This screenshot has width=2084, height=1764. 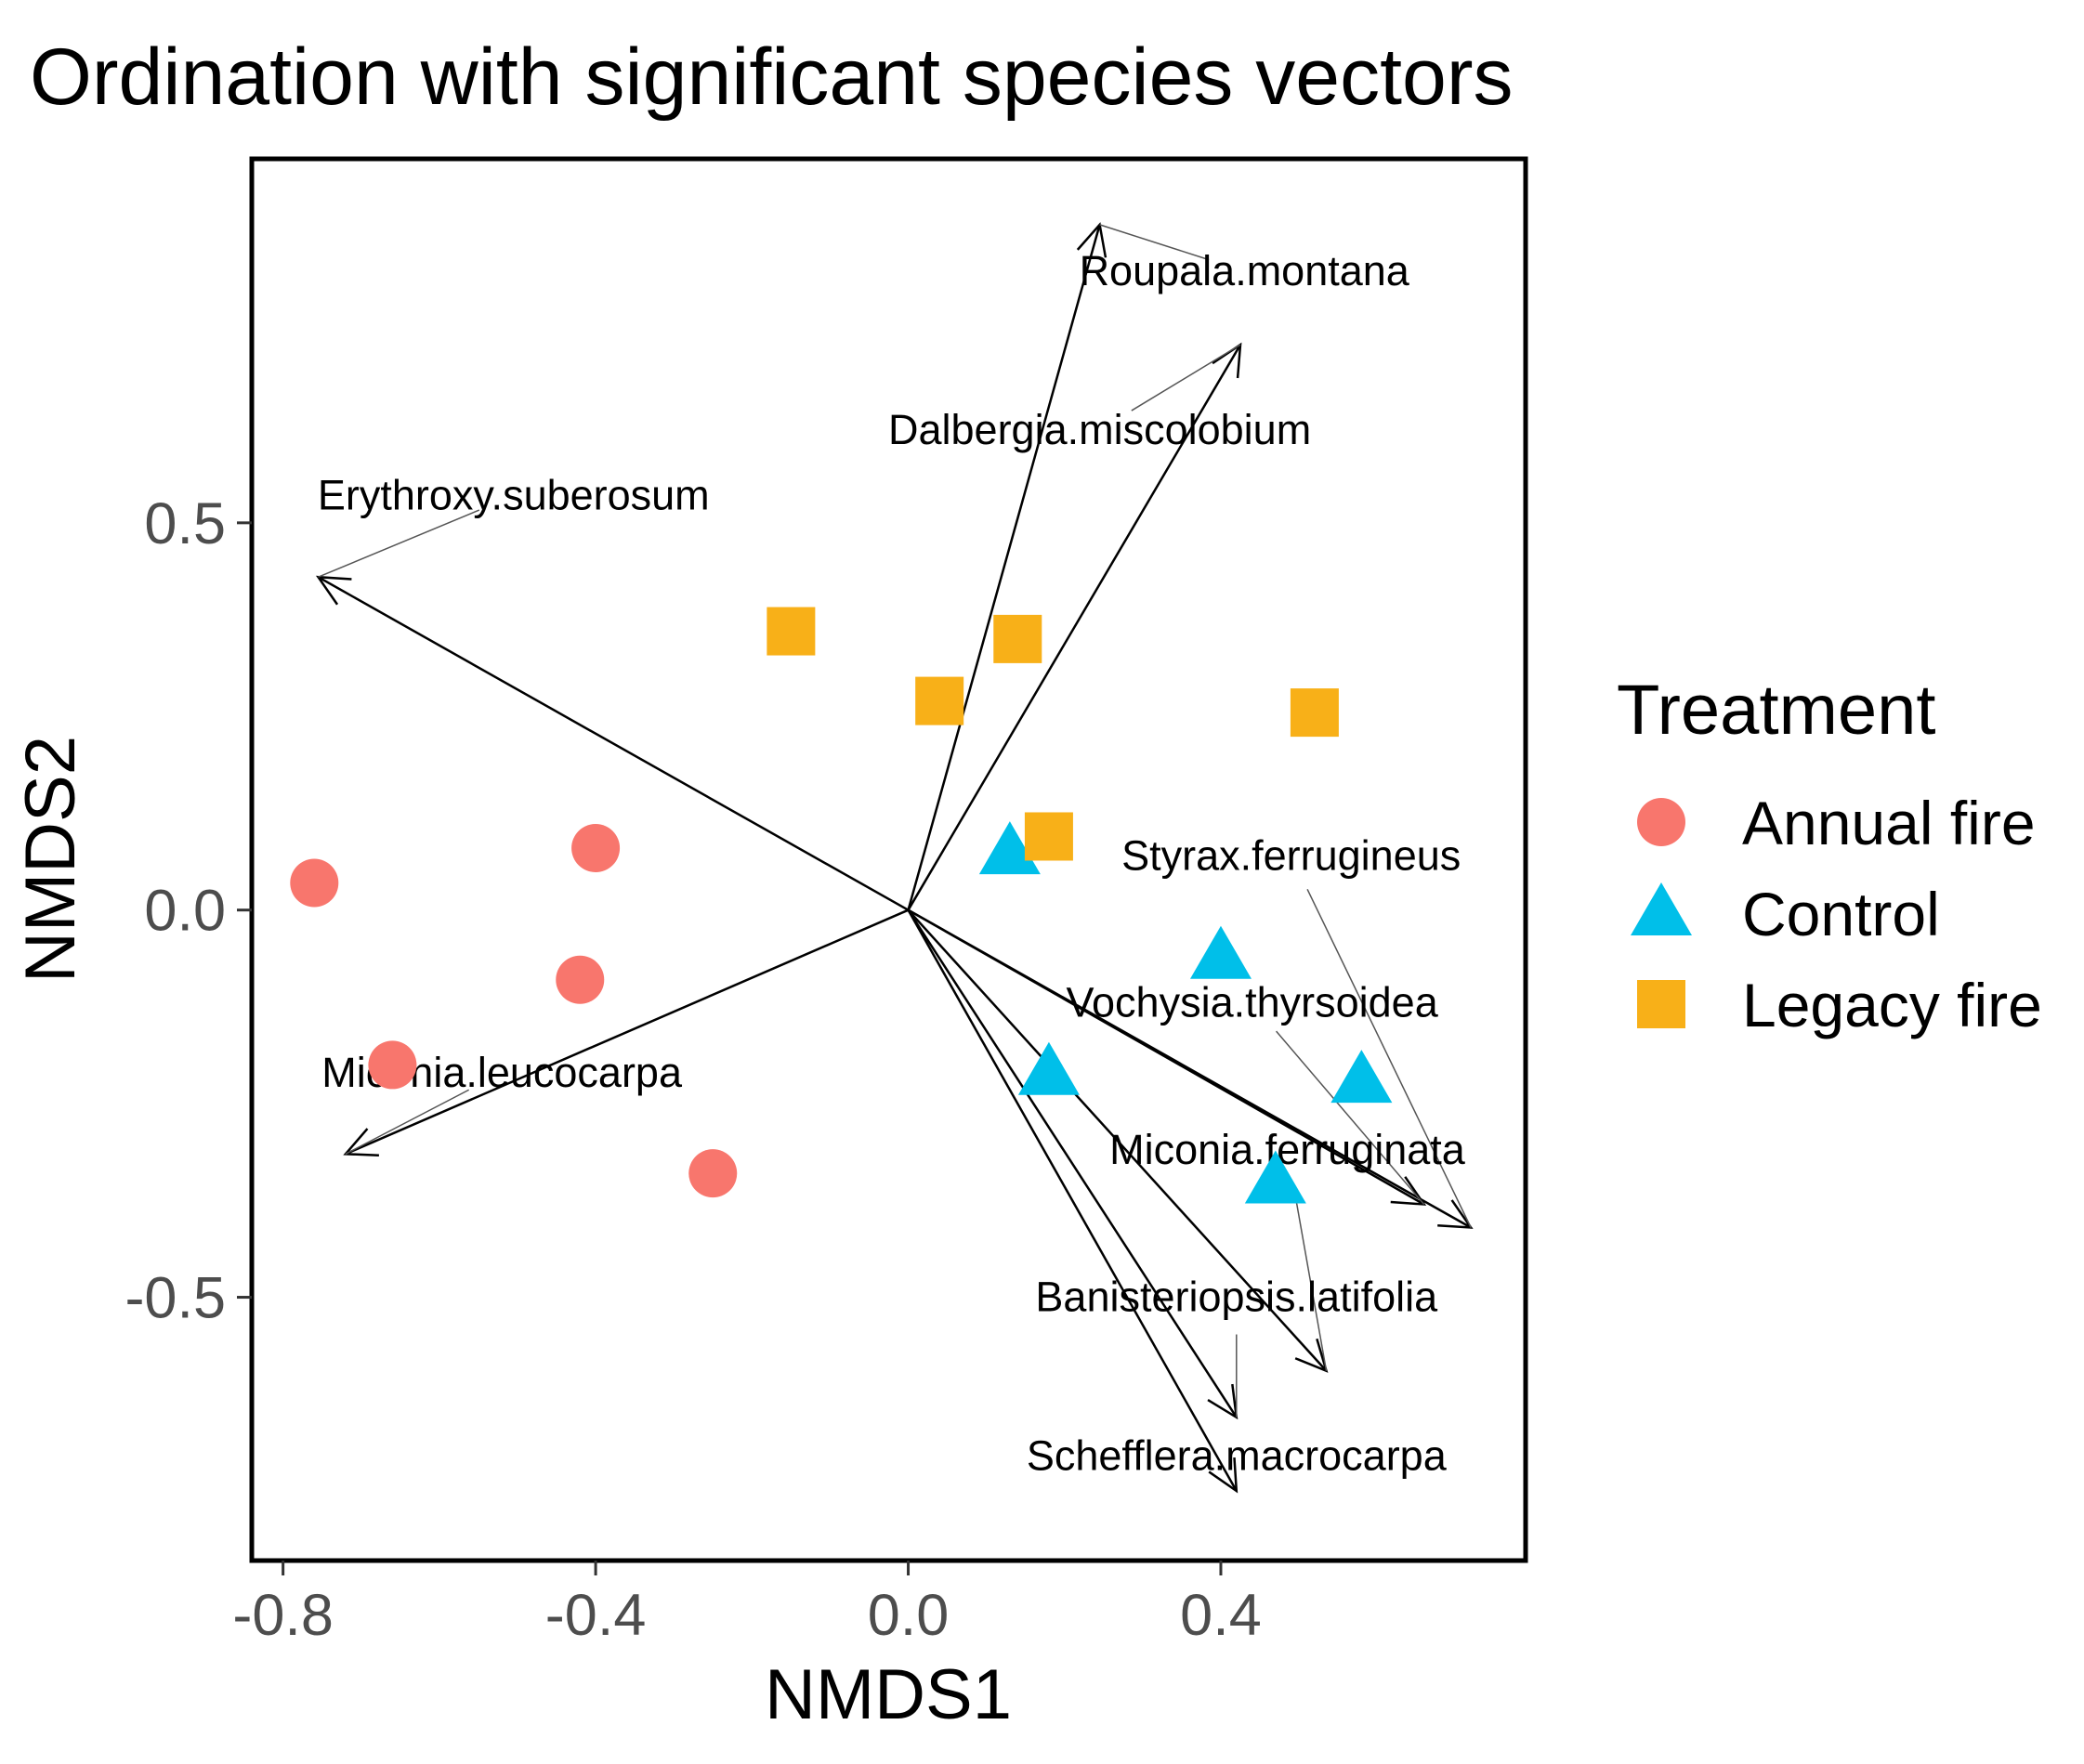 I want to click on vector-arrowhead, so click(x=1223, y=1475).